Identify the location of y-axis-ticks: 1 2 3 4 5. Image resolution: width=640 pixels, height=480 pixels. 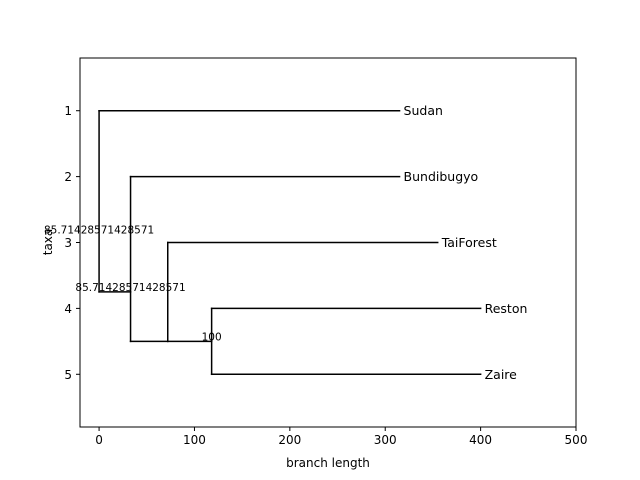
(72, 243).